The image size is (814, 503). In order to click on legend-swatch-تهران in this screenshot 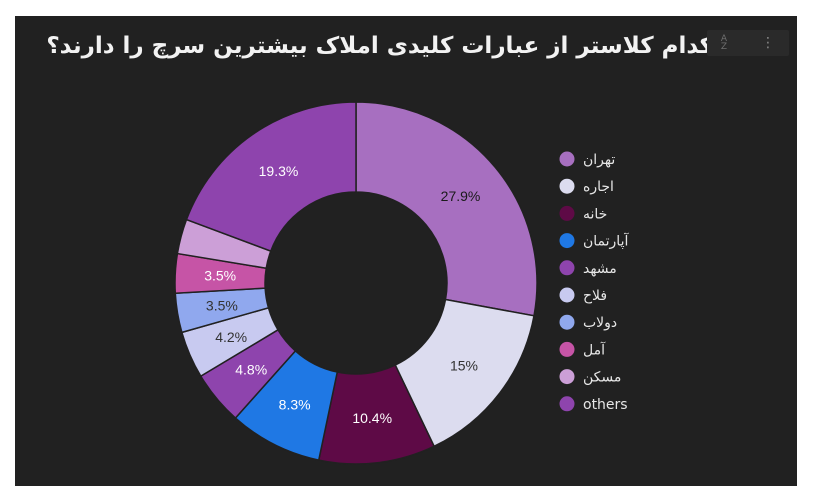, I will do `click(567, 159)`.